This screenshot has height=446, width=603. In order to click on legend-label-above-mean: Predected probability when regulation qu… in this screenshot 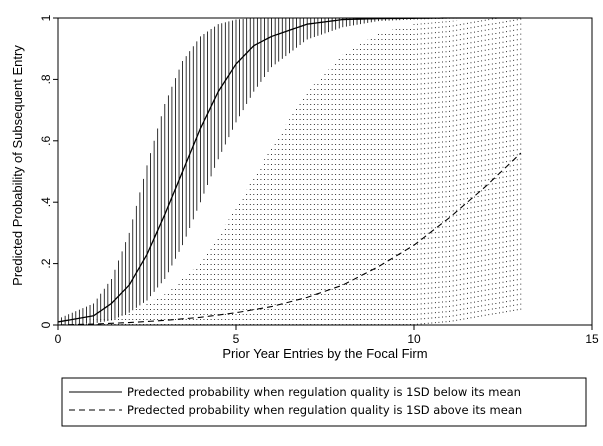, I will do `click(324, 410)`.